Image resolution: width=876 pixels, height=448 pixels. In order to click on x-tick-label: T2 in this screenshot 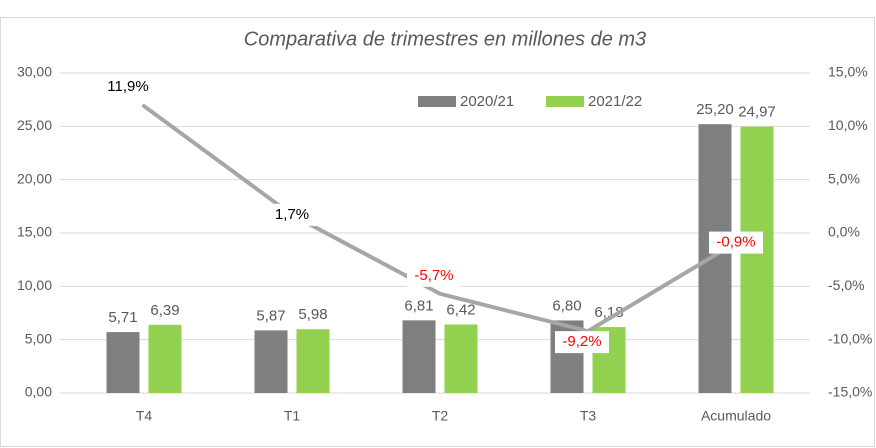, I will do `click(440, 416)`.